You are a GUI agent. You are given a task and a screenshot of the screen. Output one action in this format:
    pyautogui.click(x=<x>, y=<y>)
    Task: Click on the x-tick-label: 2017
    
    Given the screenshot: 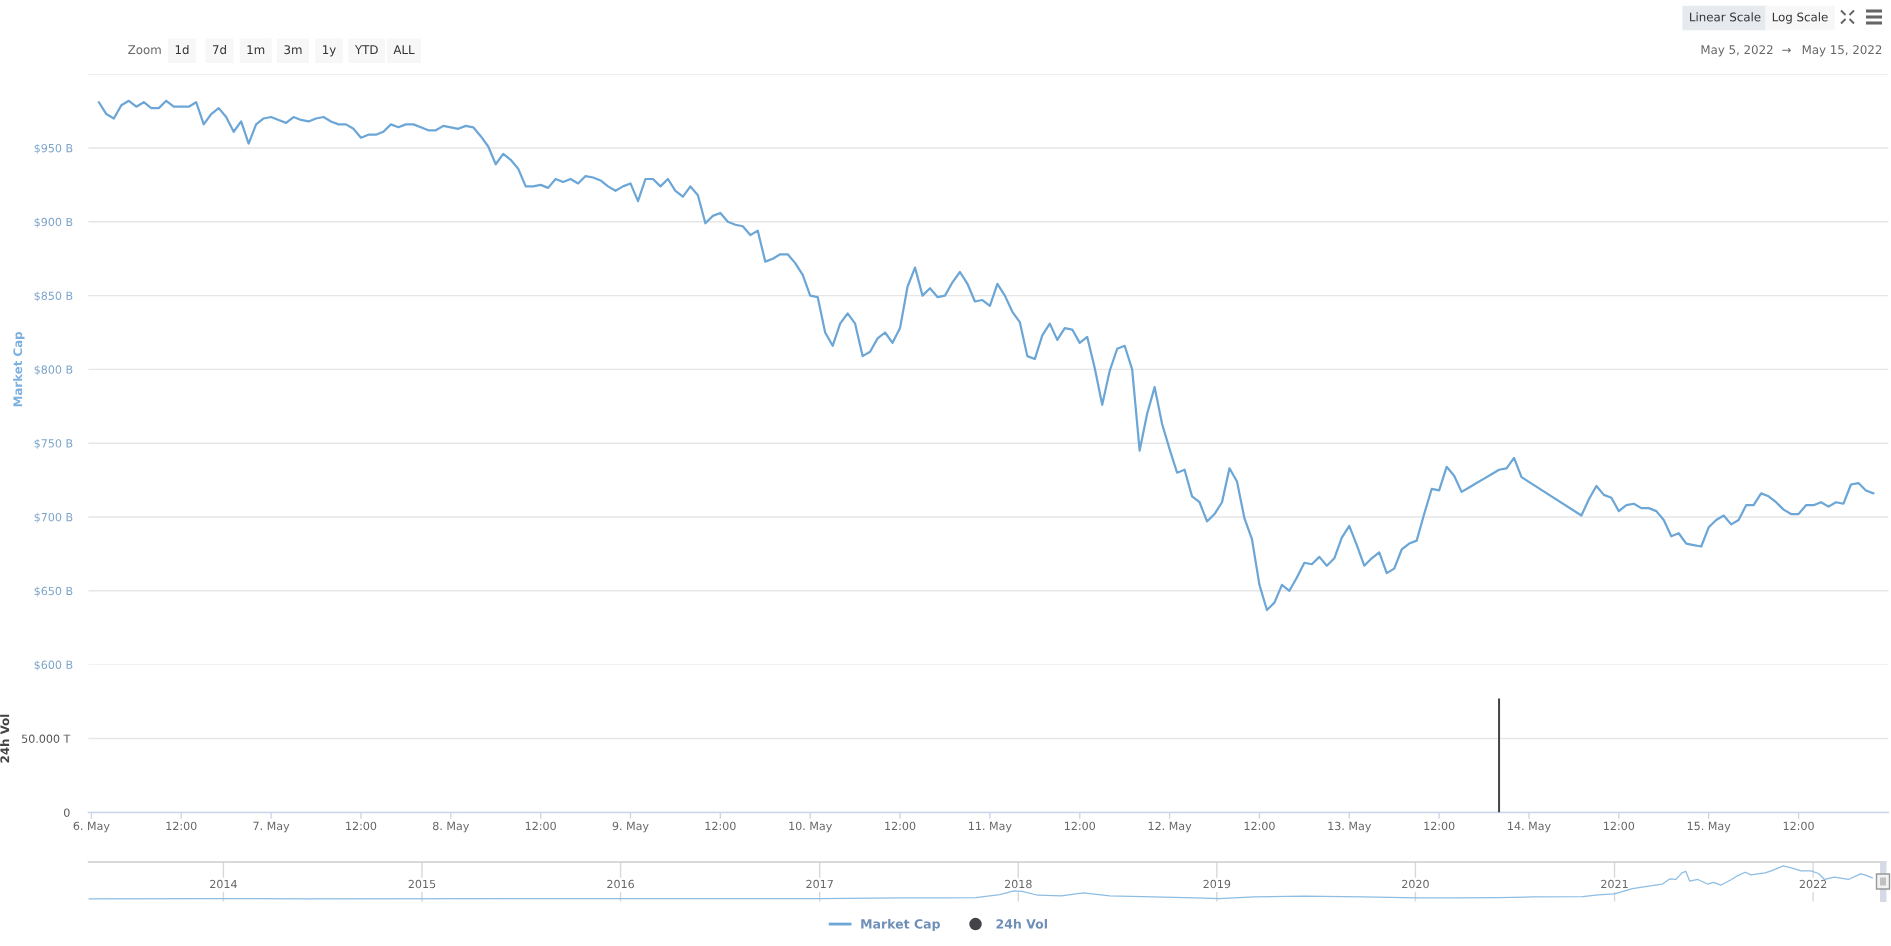 What is the action you would take?
    pyautogui.click(x=819, y=884)
    